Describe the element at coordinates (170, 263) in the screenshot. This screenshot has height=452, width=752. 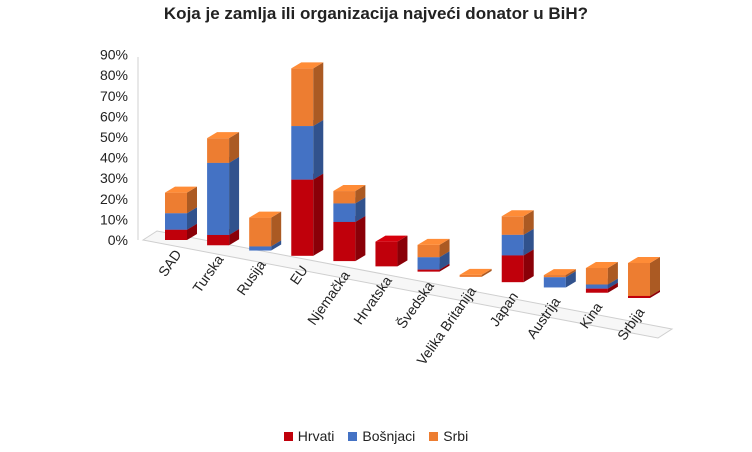
I see `x-tick-label: SAD` at that location.